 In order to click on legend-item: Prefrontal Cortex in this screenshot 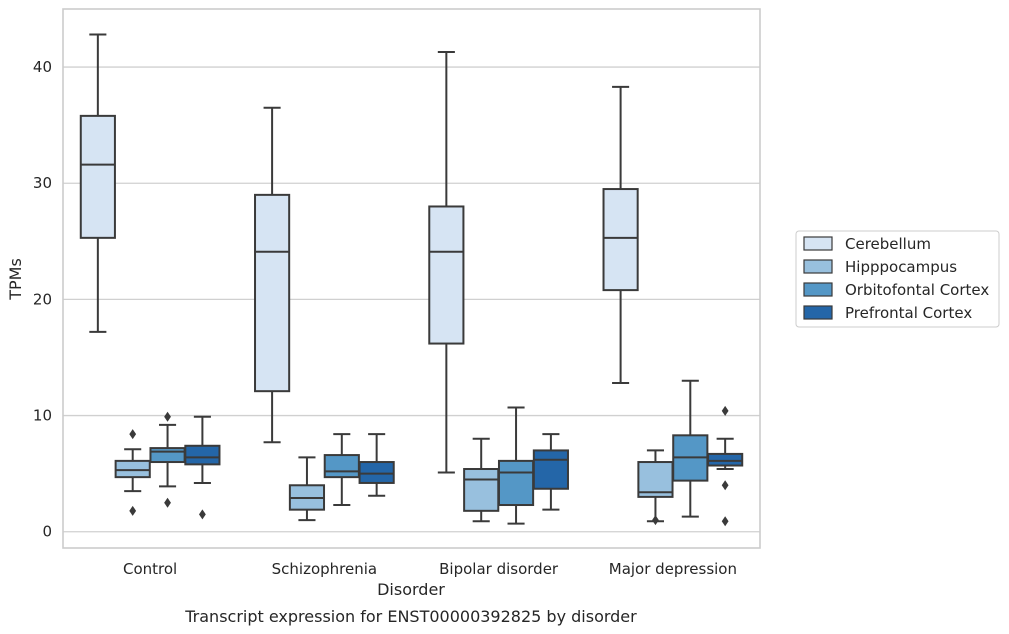, I will do `click(887, 313)`.